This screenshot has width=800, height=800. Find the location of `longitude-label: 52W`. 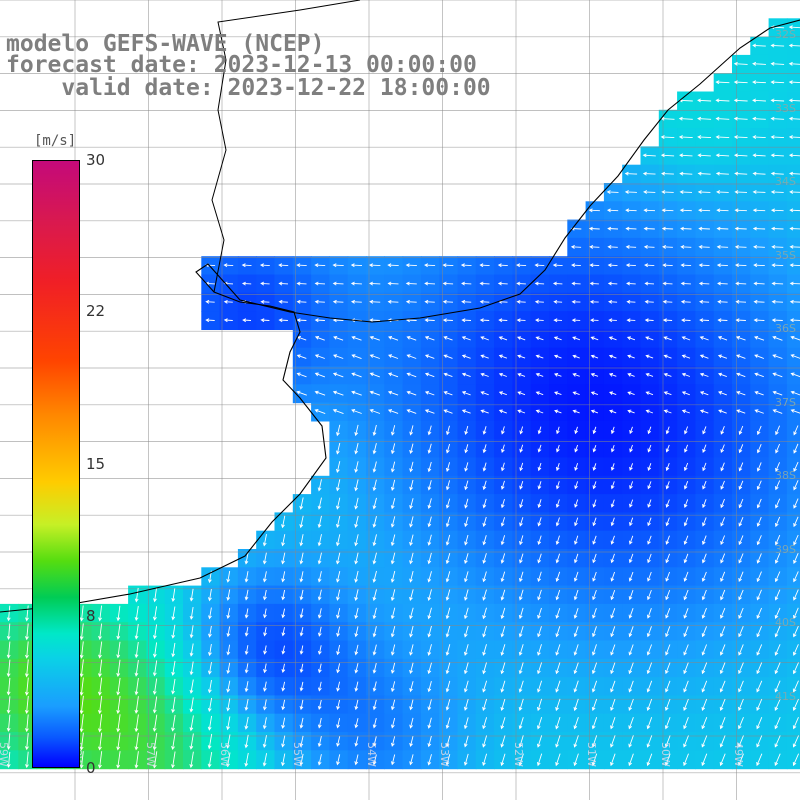

longitude-label: 52W is located at coordinates (518, 754).